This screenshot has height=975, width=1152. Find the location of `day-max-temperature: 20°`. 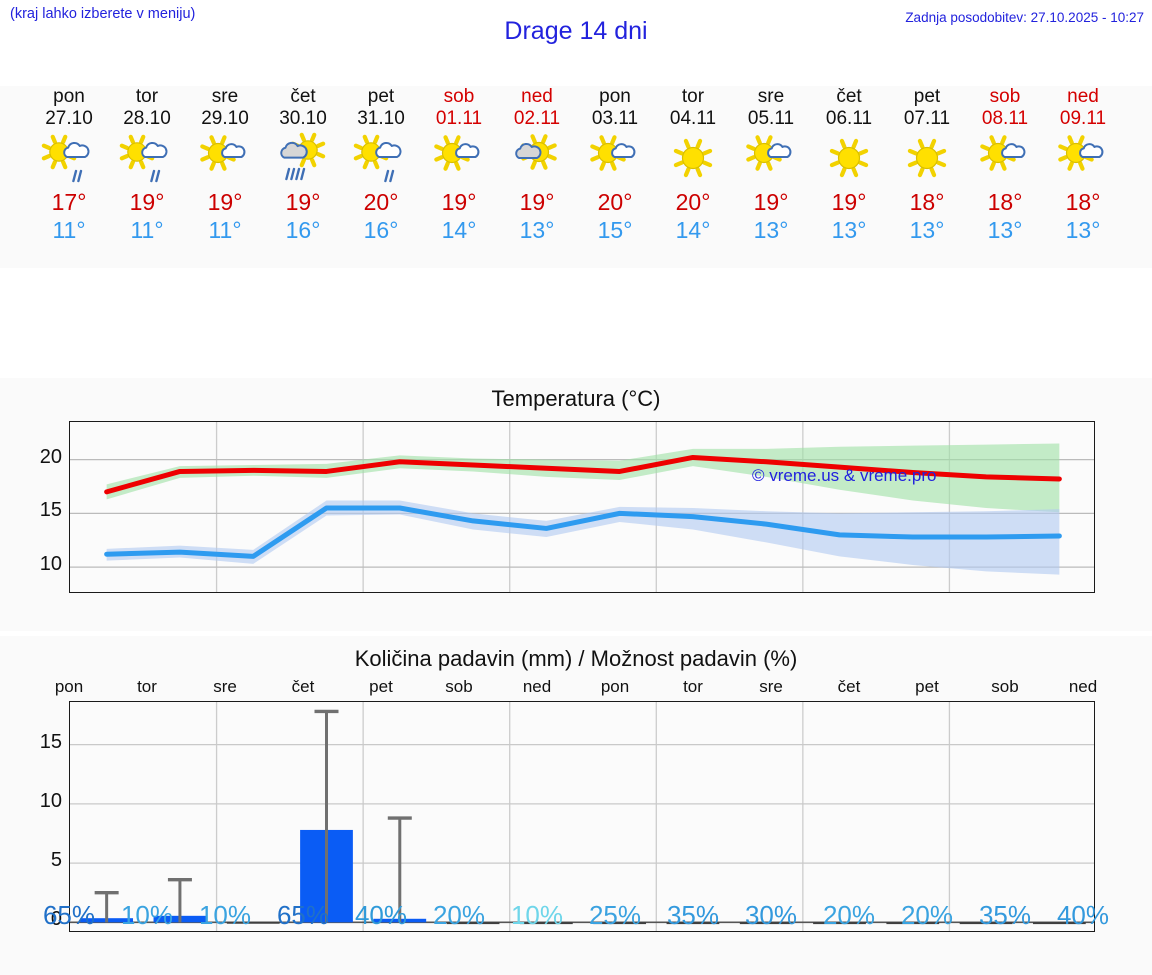

day-max-temperature: 20° is located at coordinates (693, 202).